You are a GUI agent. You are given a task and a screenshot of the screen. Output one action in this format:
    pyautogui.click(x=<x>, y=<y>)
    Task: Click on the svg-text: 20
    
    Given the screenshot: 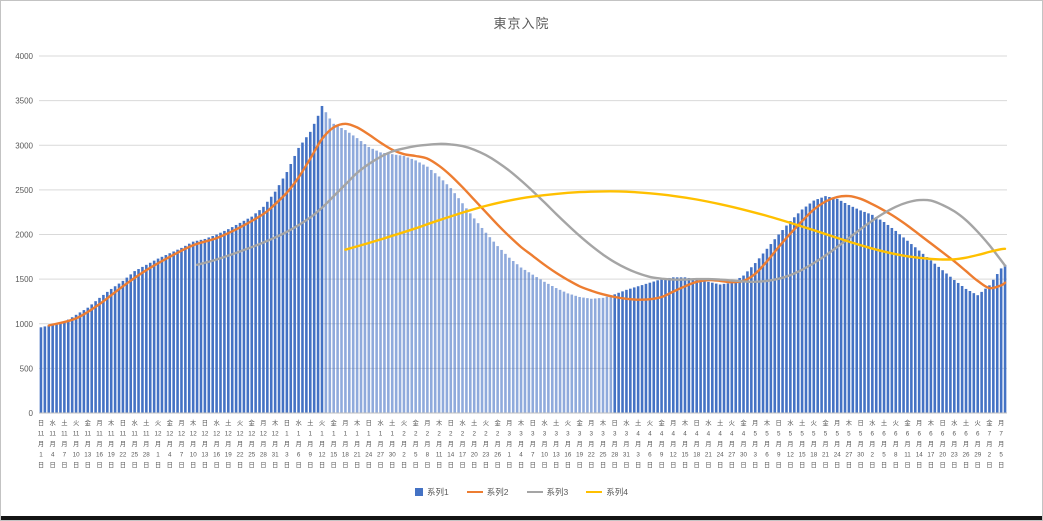 What is the action you would take?
    pyautogui.click(x=475, y=455)
    